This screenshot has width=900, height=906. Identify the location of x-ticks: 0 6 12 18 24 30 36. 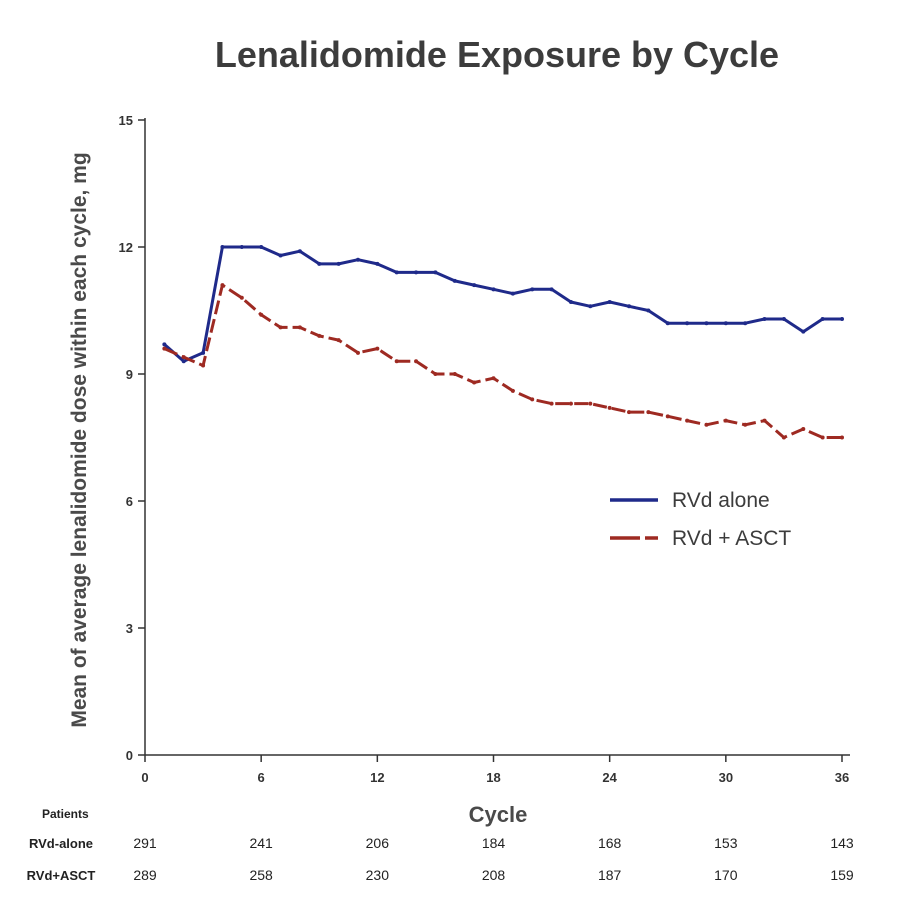
(495, 770).